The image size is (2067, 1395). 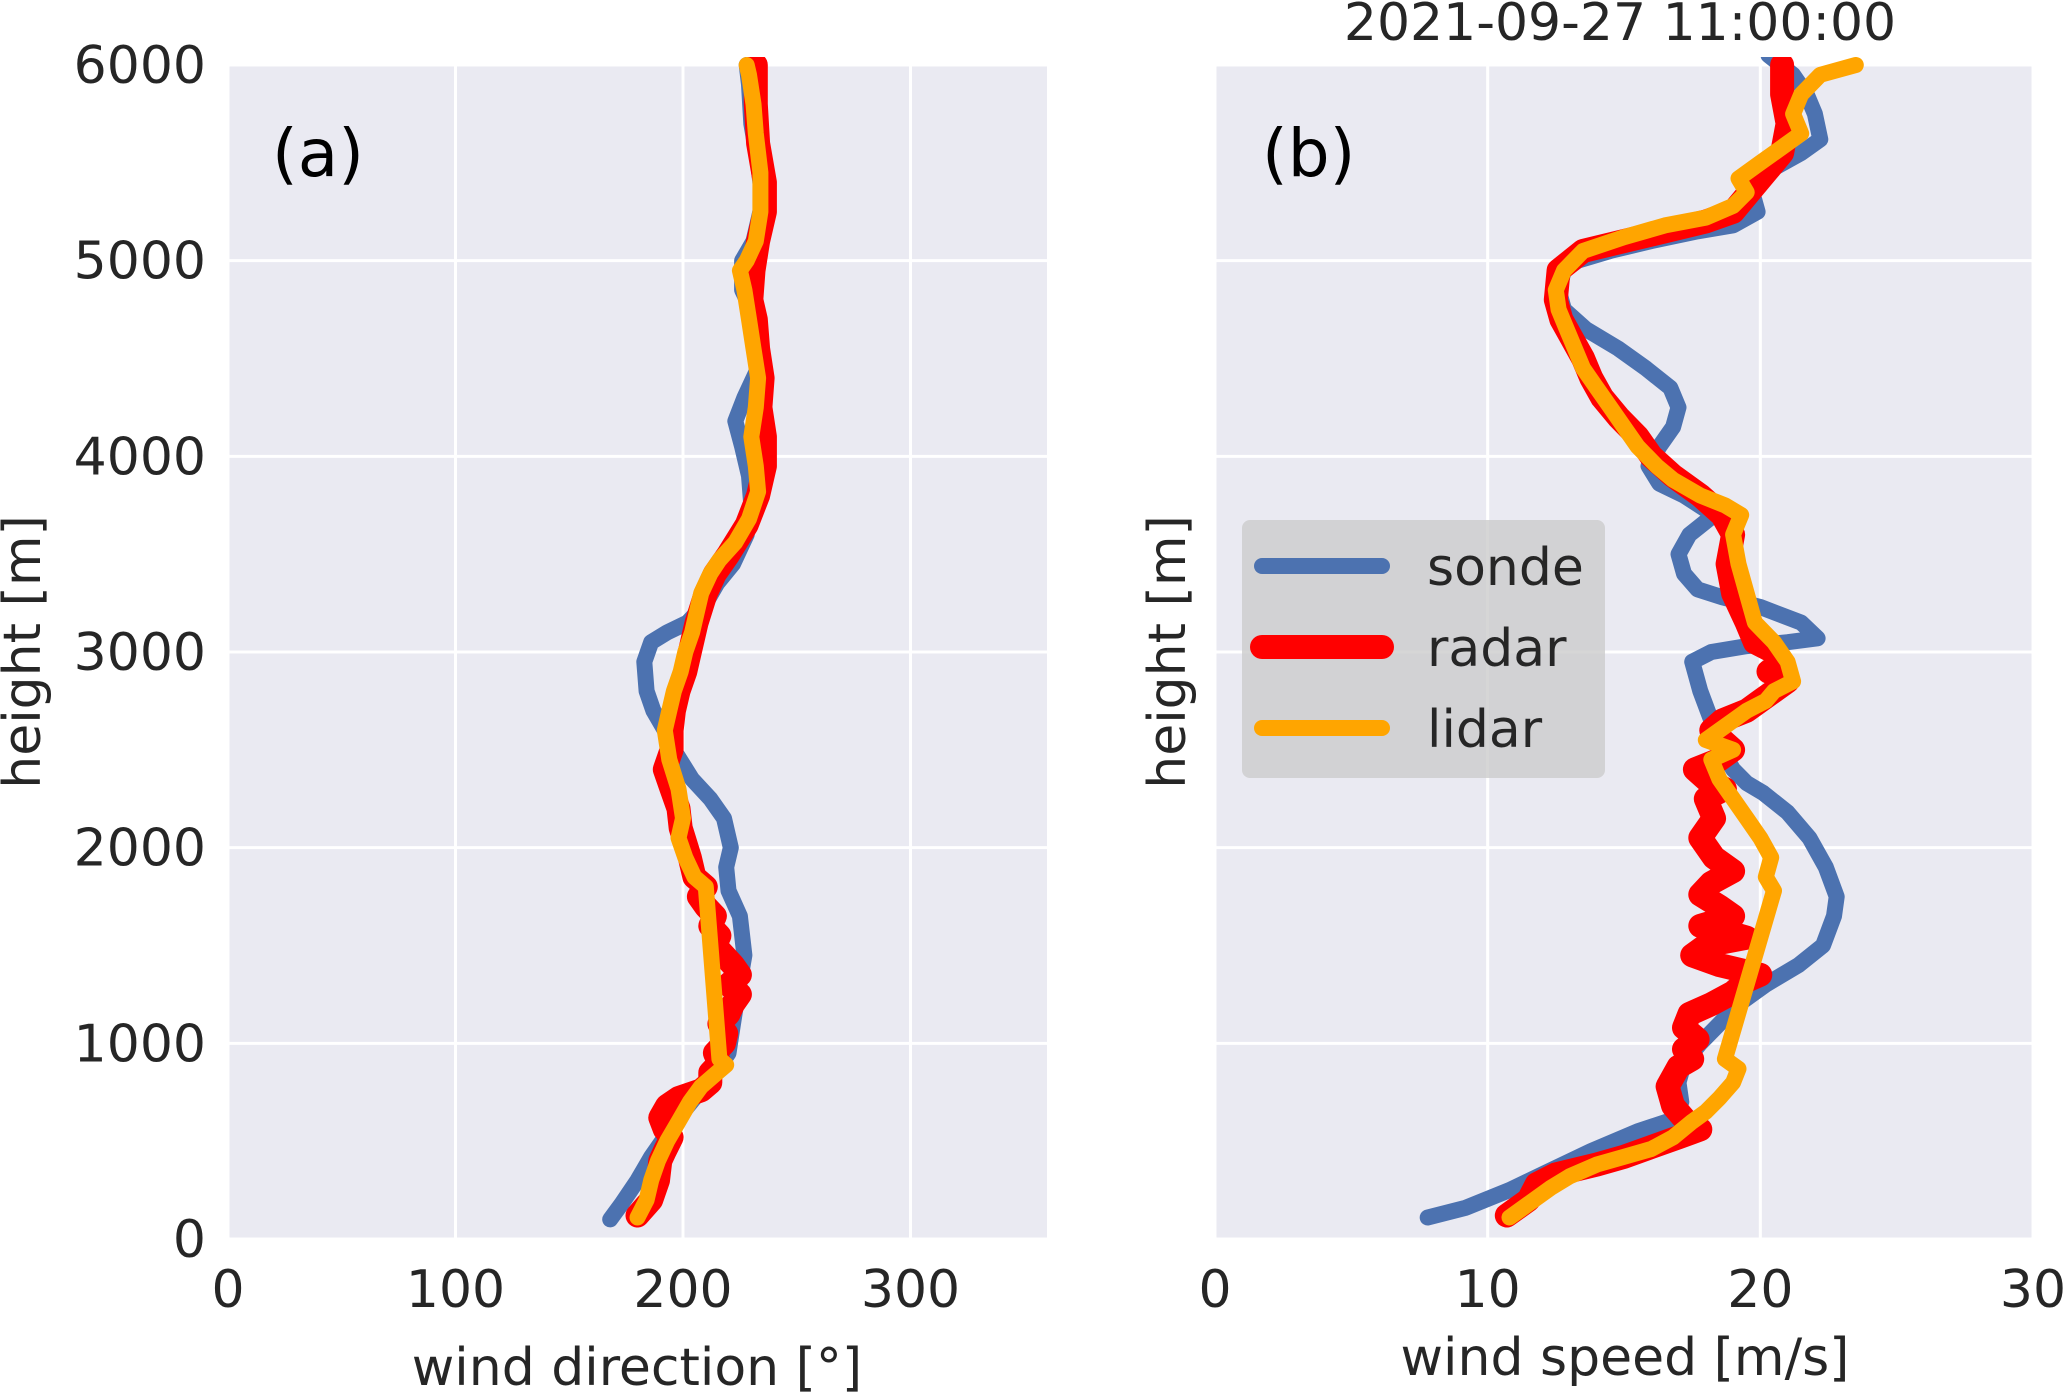 I want to click on y-tick-label: 1000, so click(x=140, y=1044).